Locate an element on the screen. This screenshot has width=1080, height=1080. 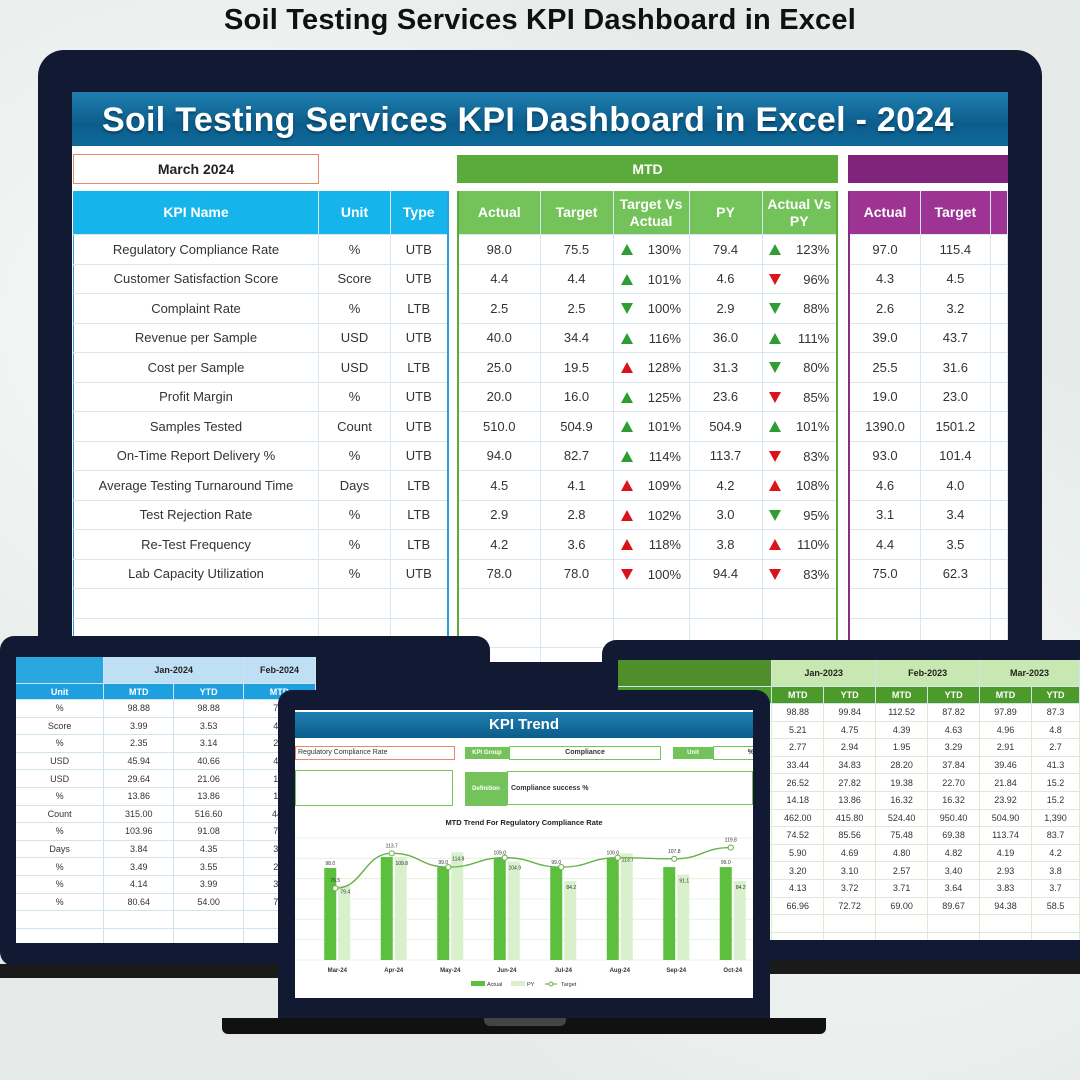
x-tick-label: Mar-24 is located at coordinates (338, 971).